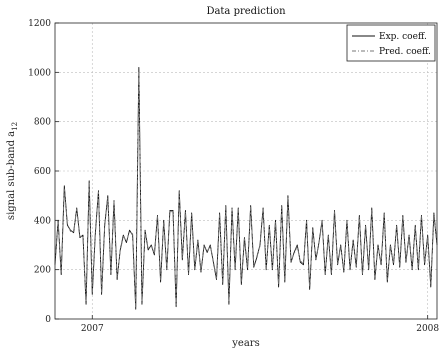 This screenshot has width=445, height=353. Describe the element at coordinates (403, 37) in the screenshot. I see `legend-label-exp: Exp. coeff.` at that location.